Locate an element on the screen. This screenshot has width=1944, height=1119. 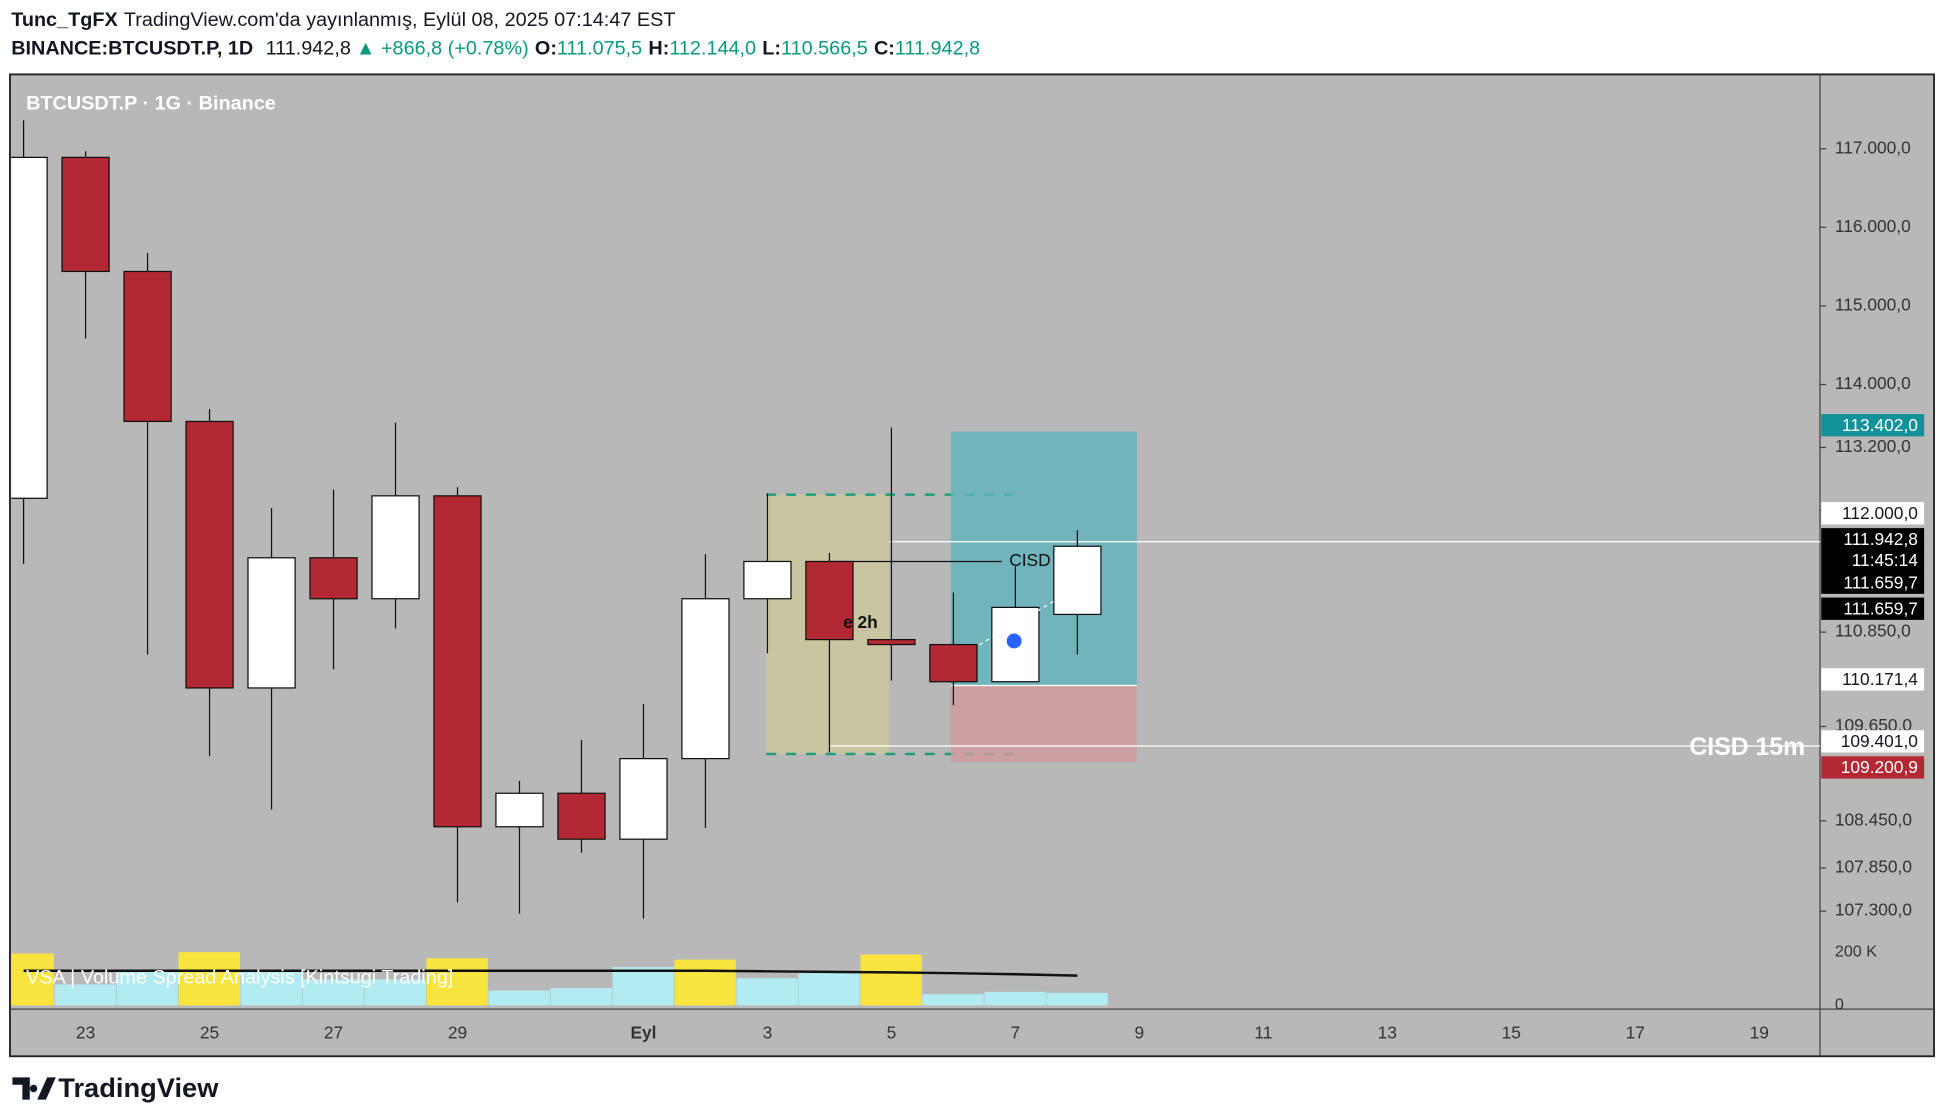
x-tick-label: 9 is located at coordinates (1140, 1033).